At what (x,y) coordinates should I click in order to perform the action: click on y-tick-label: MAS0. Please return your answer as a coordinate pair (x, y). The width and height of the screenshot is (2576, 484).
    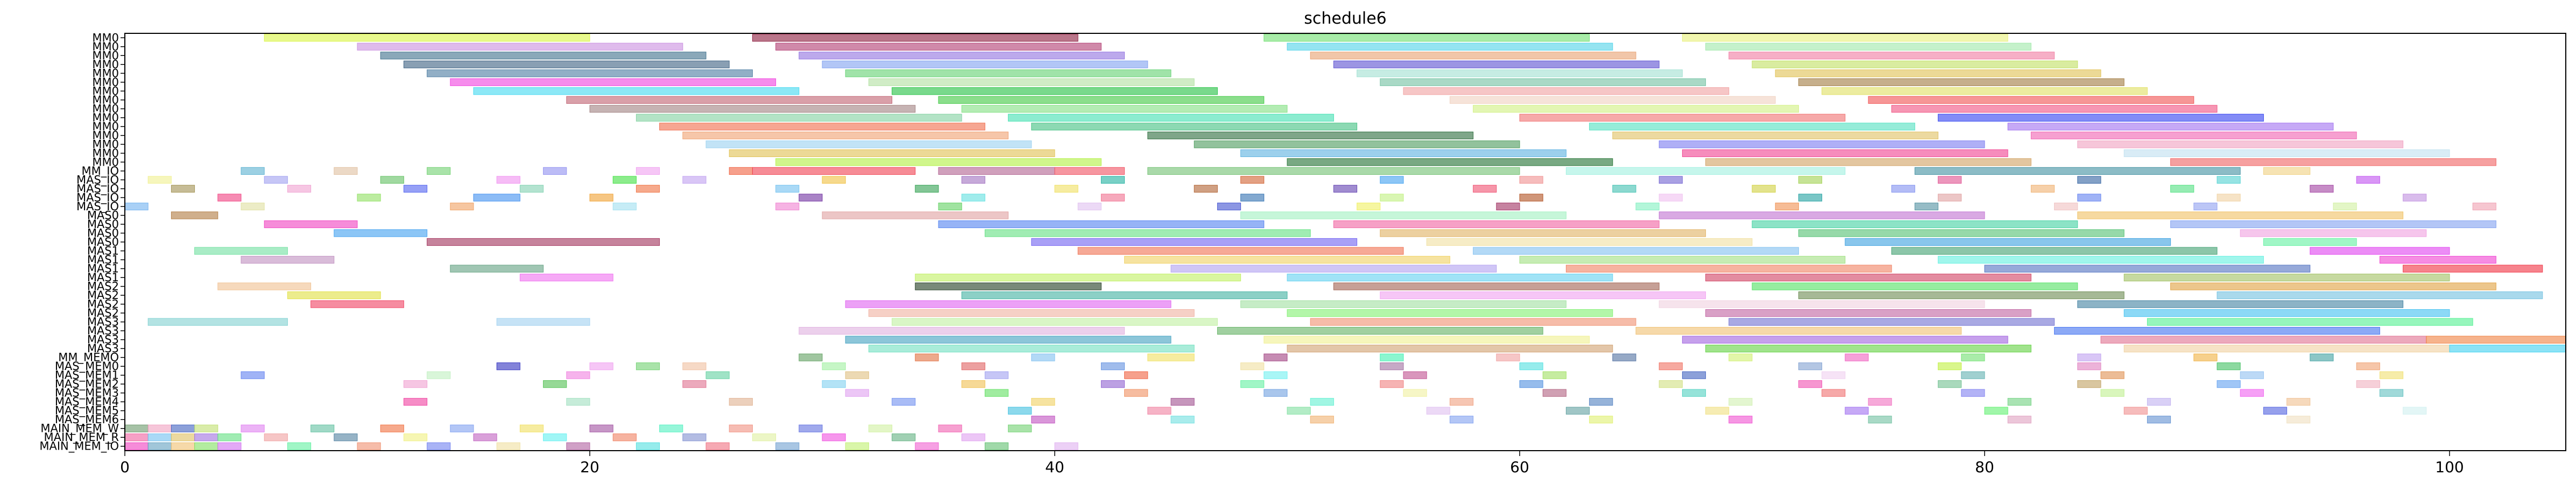
    Looking at the image, I should click on (103, 233).